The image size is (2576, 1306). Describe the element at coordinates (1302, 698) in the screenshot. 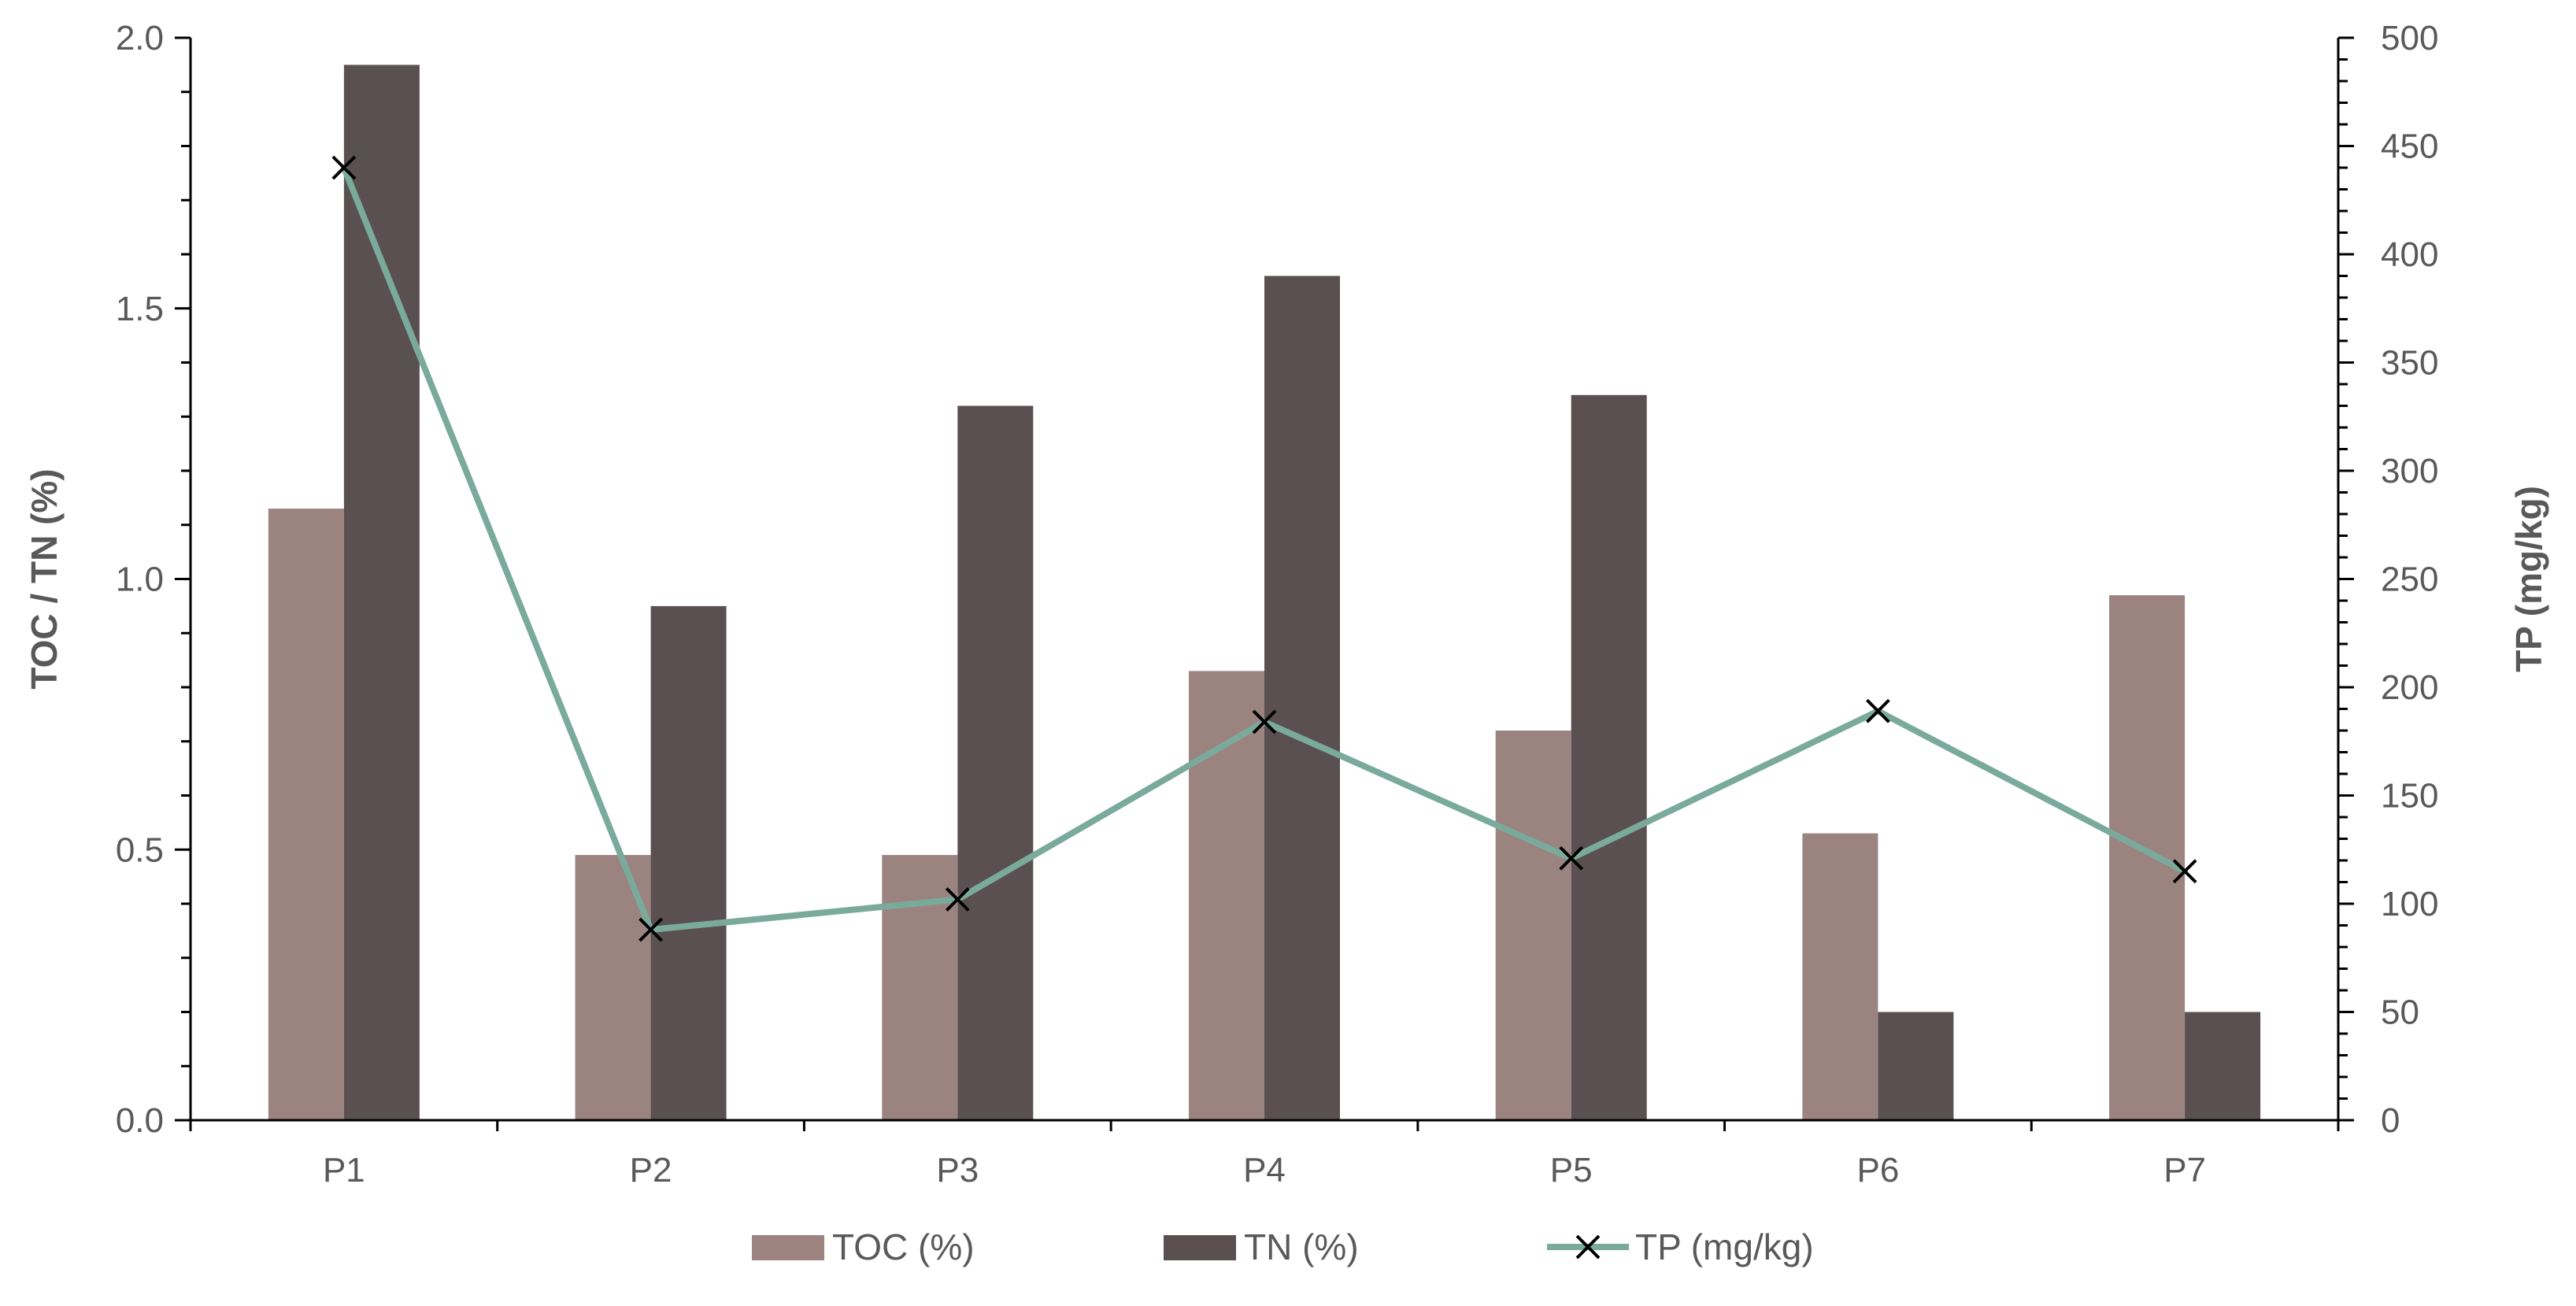

I see `bar-tn-p4` at that location.